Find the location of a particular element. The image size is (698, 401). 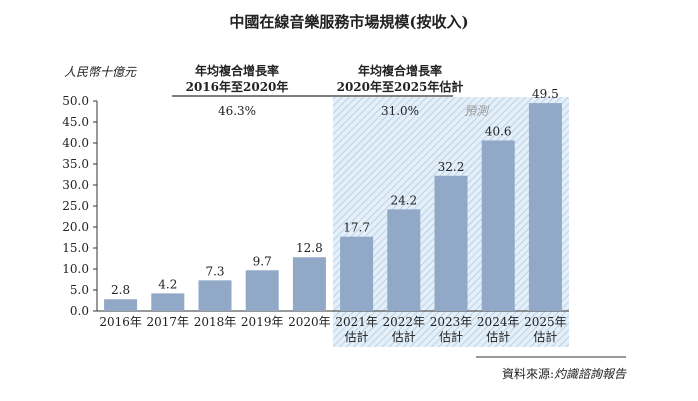

value-label: 2.8 is located at coordinates (120, 290).